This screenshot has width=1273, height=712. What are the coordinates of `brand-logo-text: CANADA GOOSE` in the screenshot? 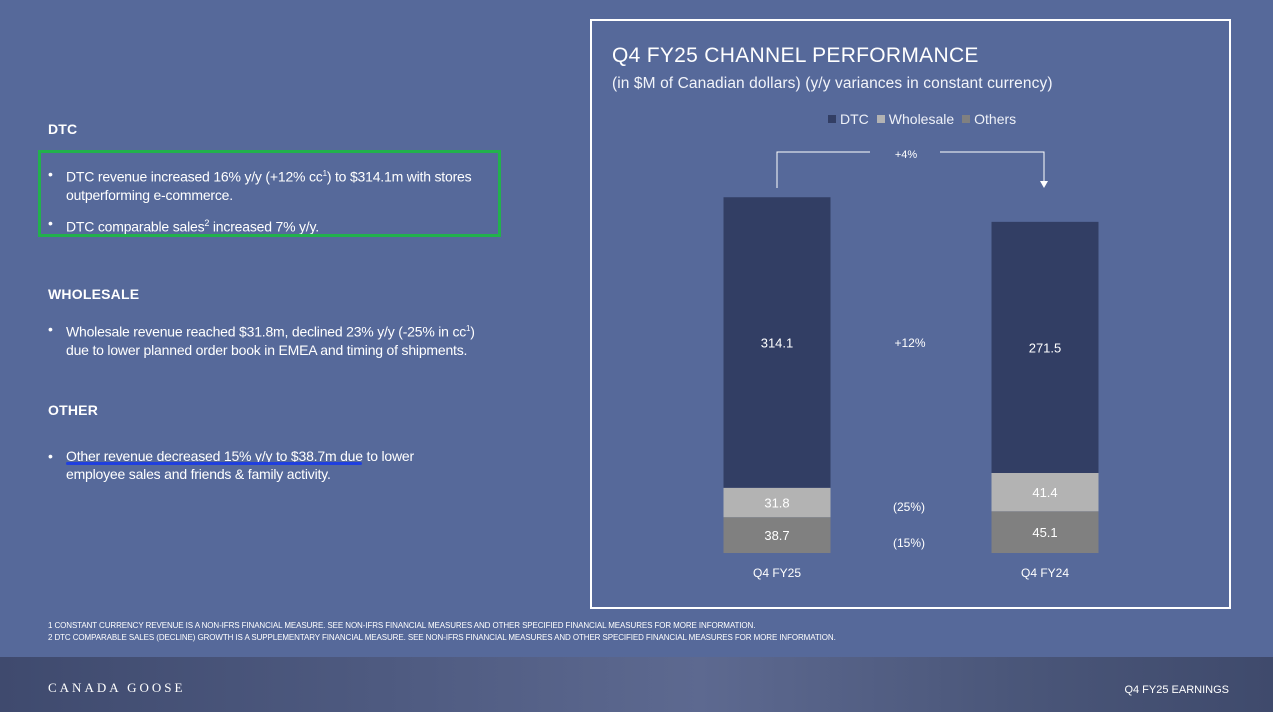 It's located at (117, 687).